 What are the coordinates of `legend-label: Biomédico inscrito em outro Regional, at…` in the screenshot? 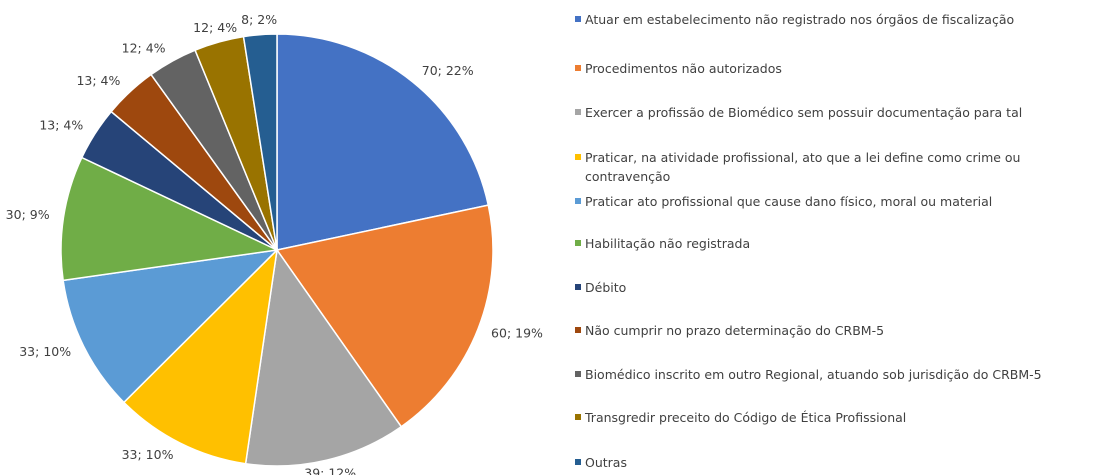 It's located at (813, 374).